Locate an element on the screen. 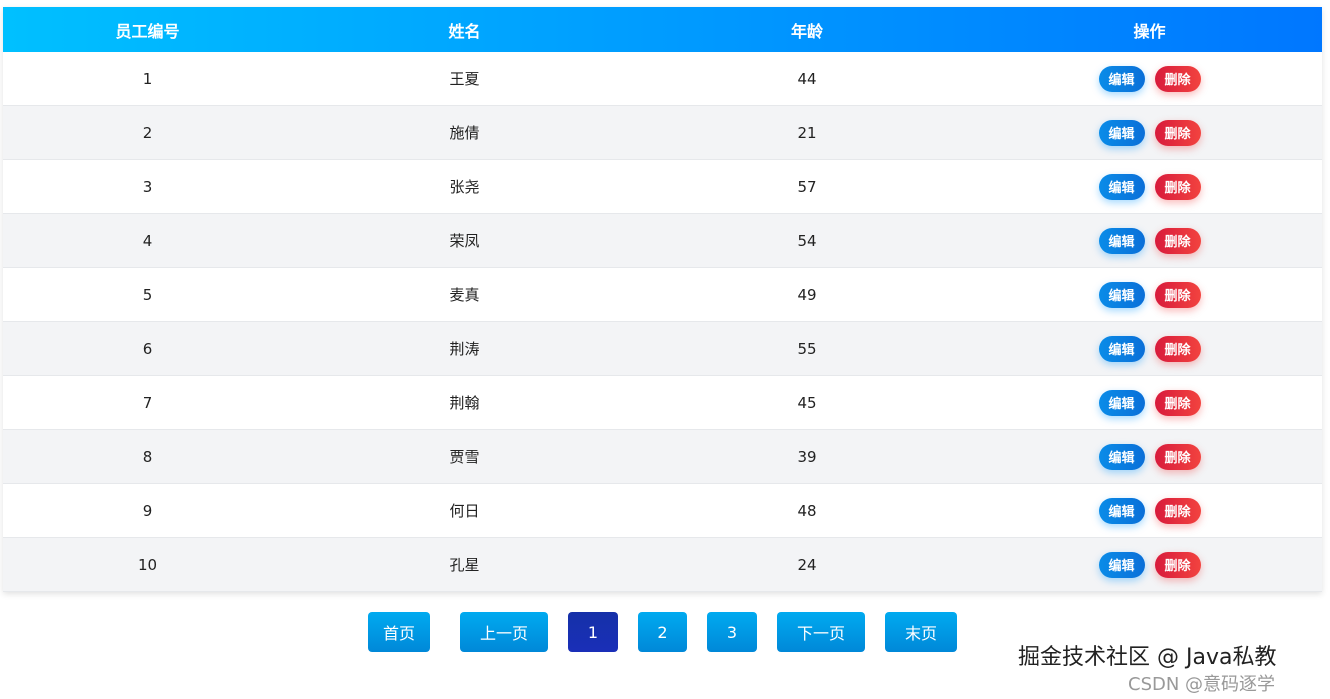  table-row: 8 贾雪 39 编辑 删除 is located at coordinates (662, 457).